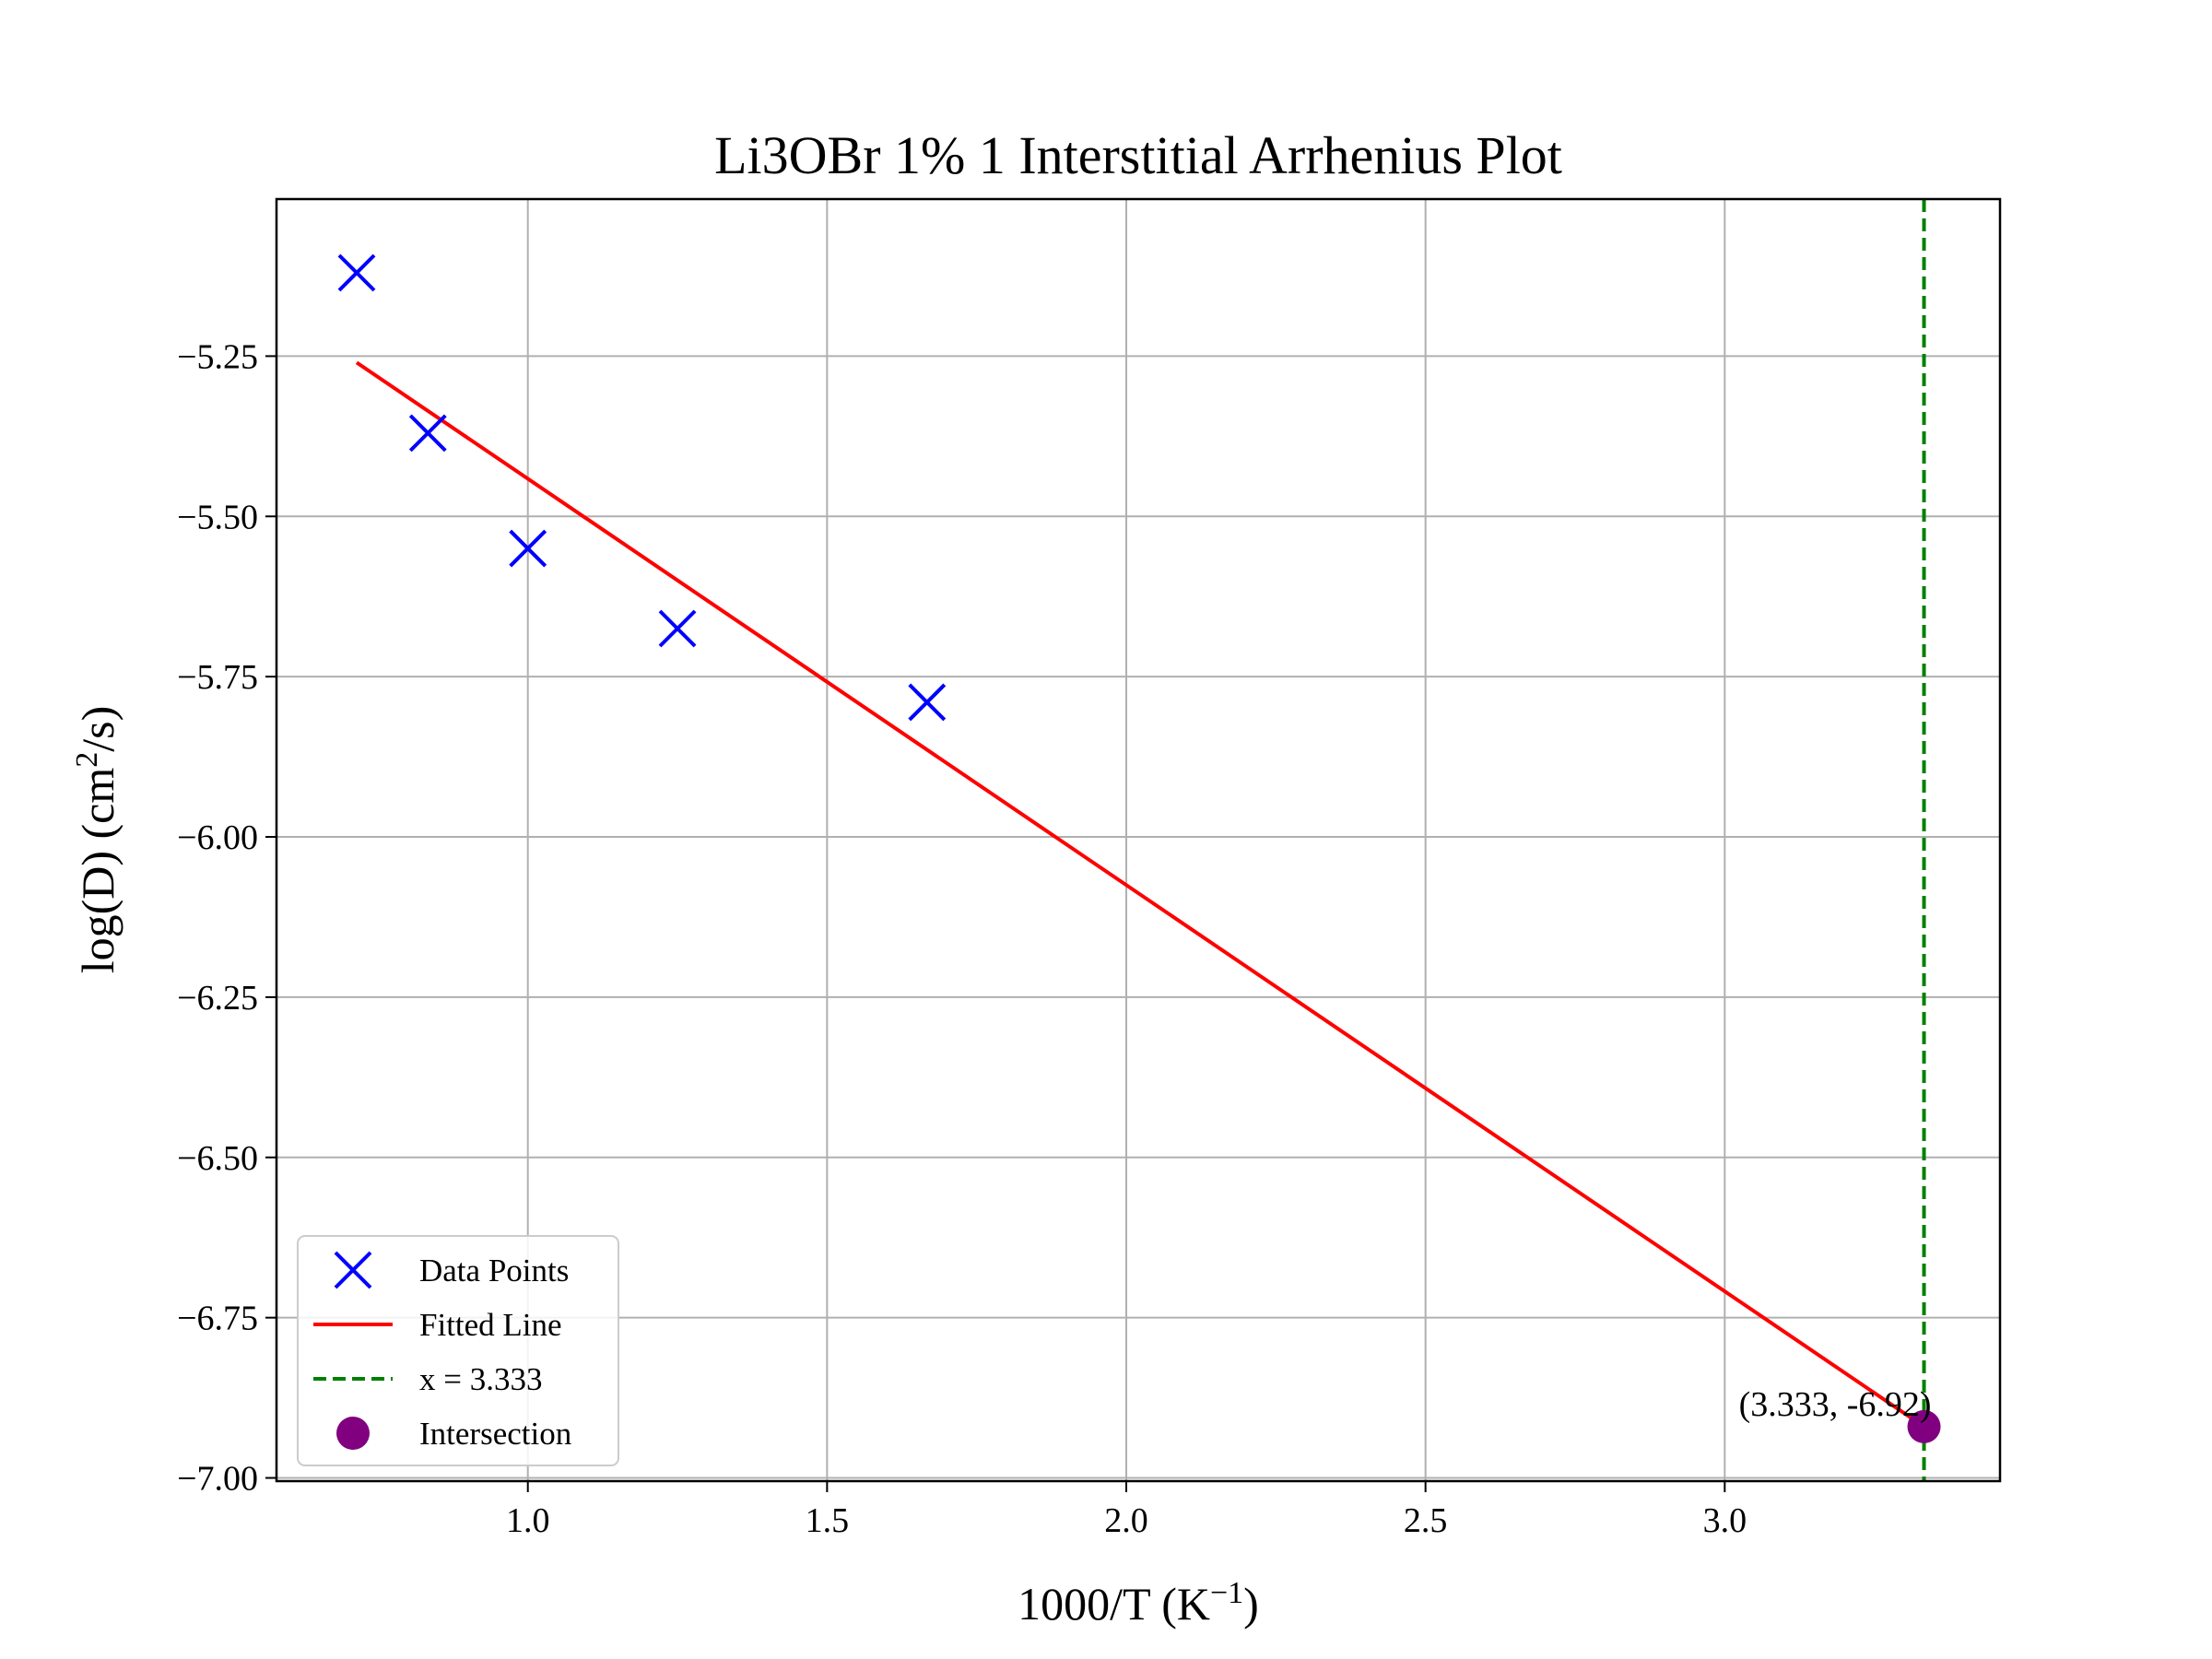 The image size is (2212, 1659). I want to click on y-tick-label: −6.25, so click(217, 998).